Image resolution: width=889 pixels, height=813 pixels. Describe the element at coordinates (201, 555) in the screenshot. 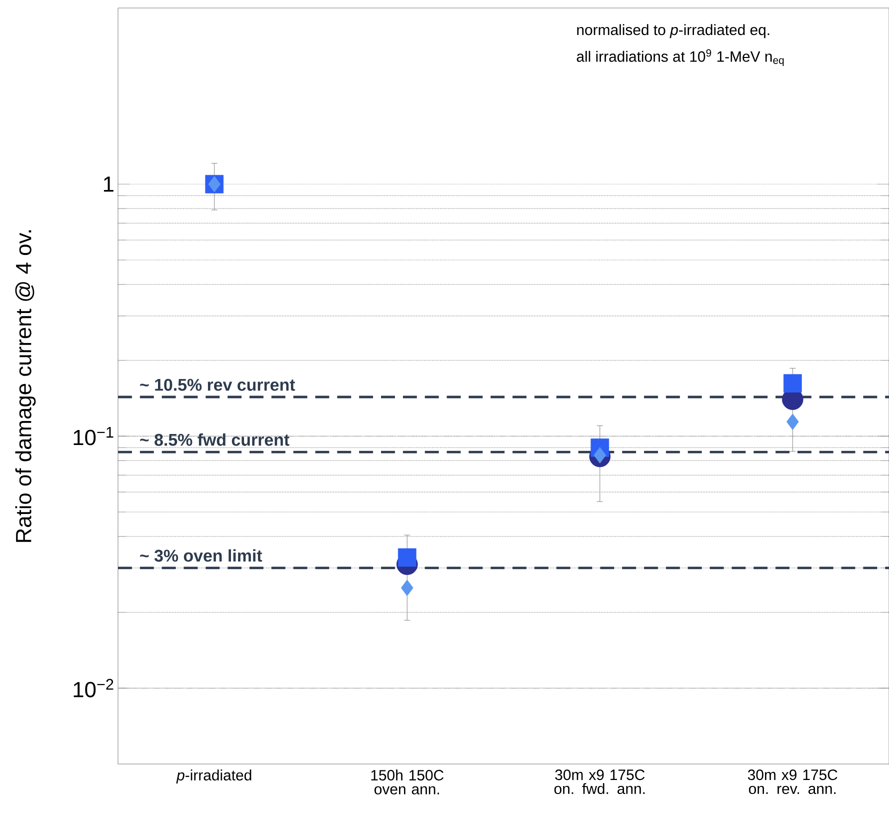

I see `ref-line-label: ~ 3% oven limit` at that location.